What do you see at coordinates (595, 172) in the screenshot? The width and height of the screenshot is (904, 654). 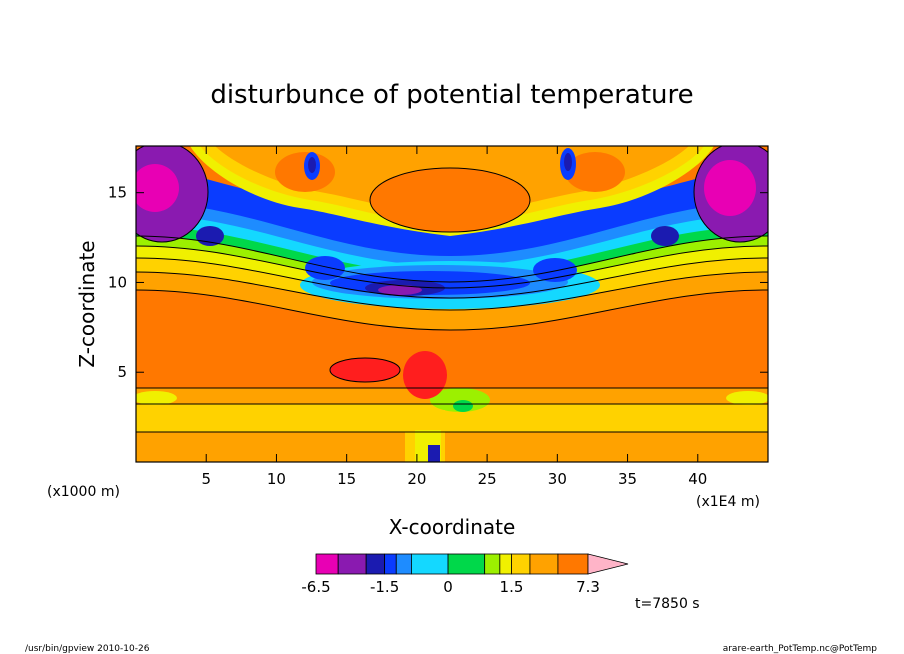 I see `dome-right-lobe` at bounding box center [595, 172].